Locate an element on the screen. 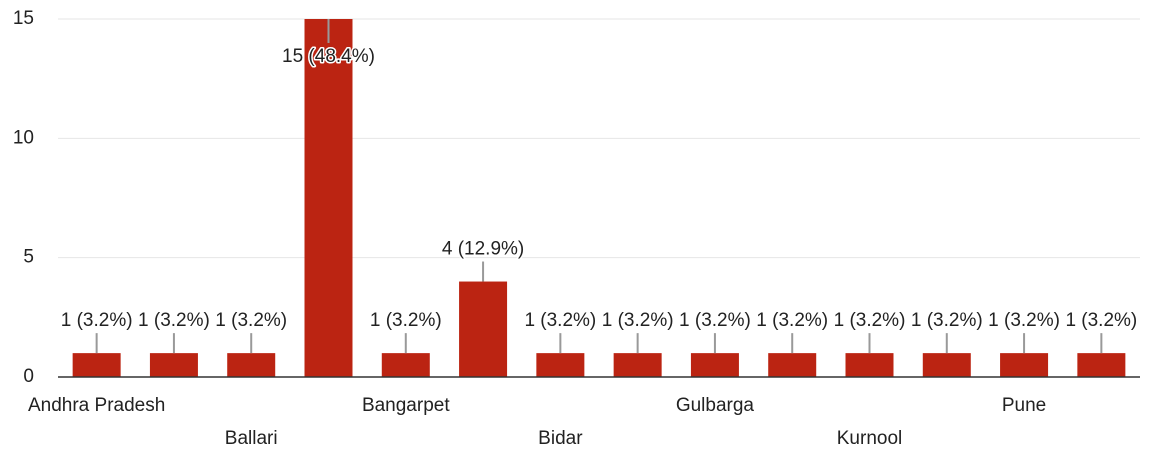 Image resolution: width=1150 pixels, height=453 pixels. value-label: 15 (48.4%) is located at coordinates (328, 56).